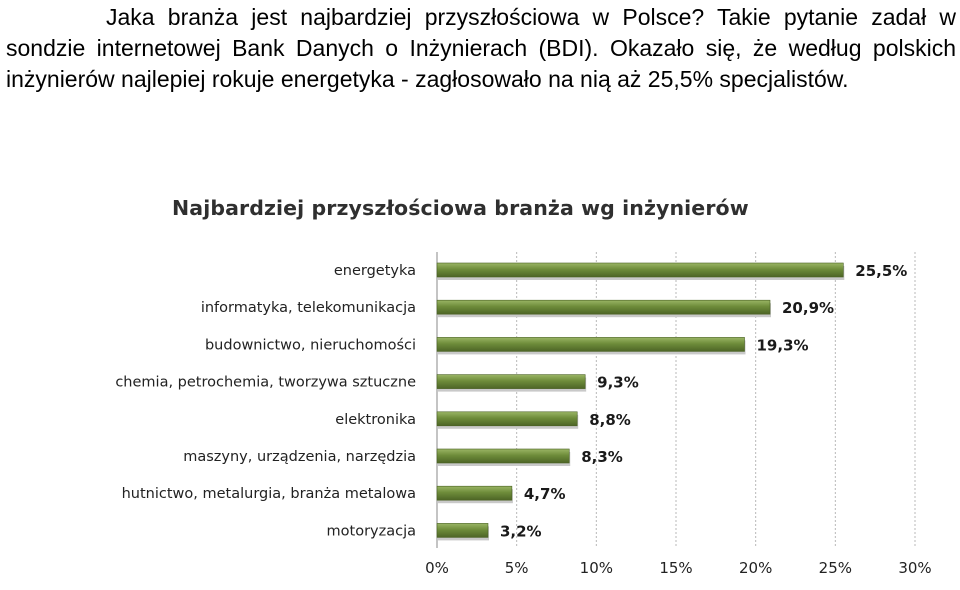 The image size is (960, 590). Describe the element at coordinates (835, 568) in the screenshot. I see `x-tick-label: 25%` at that location.